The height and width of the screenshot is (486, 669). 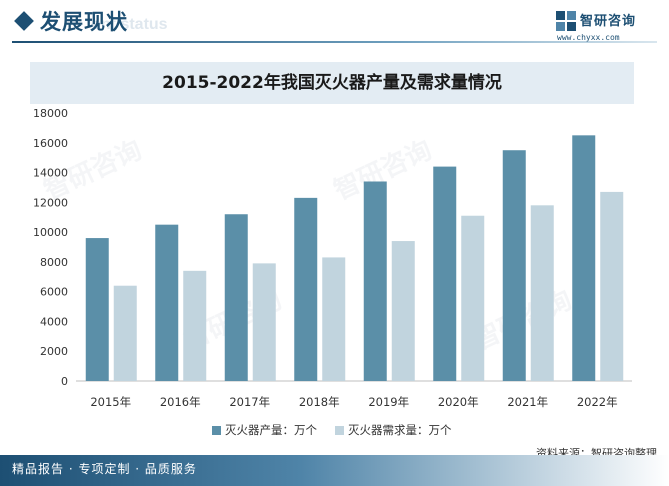 What do you see at coordinates (588, 37) in the screenshot?
I see `brand-url: www.chyxx.com` at bounding box center [588, 37].